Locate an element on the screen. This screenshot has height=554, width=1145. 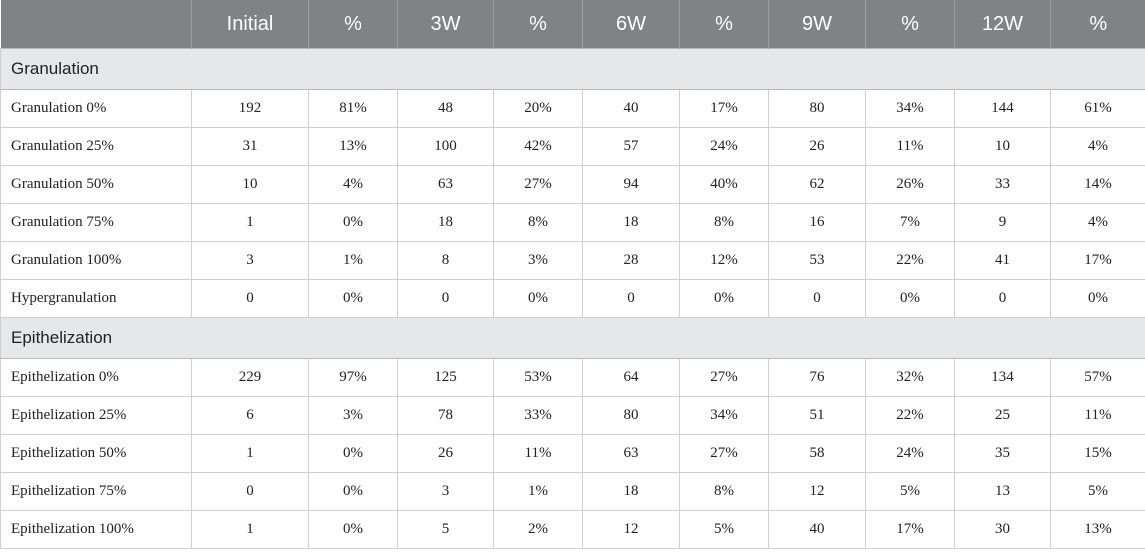
section-title: Epithelization is located at coordinates (572, 338).